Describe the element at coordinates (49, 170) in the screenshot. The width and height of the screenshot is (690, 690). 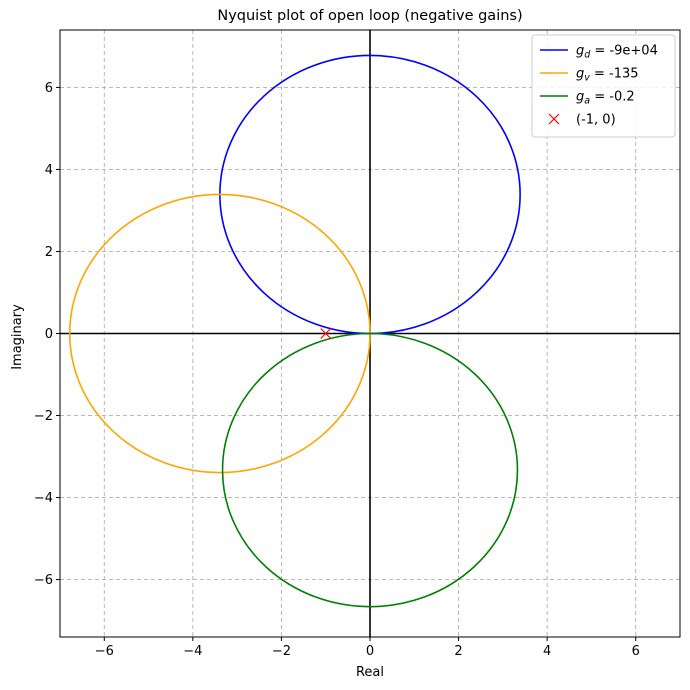
I see `y-tick-label-5: 4` at that location.